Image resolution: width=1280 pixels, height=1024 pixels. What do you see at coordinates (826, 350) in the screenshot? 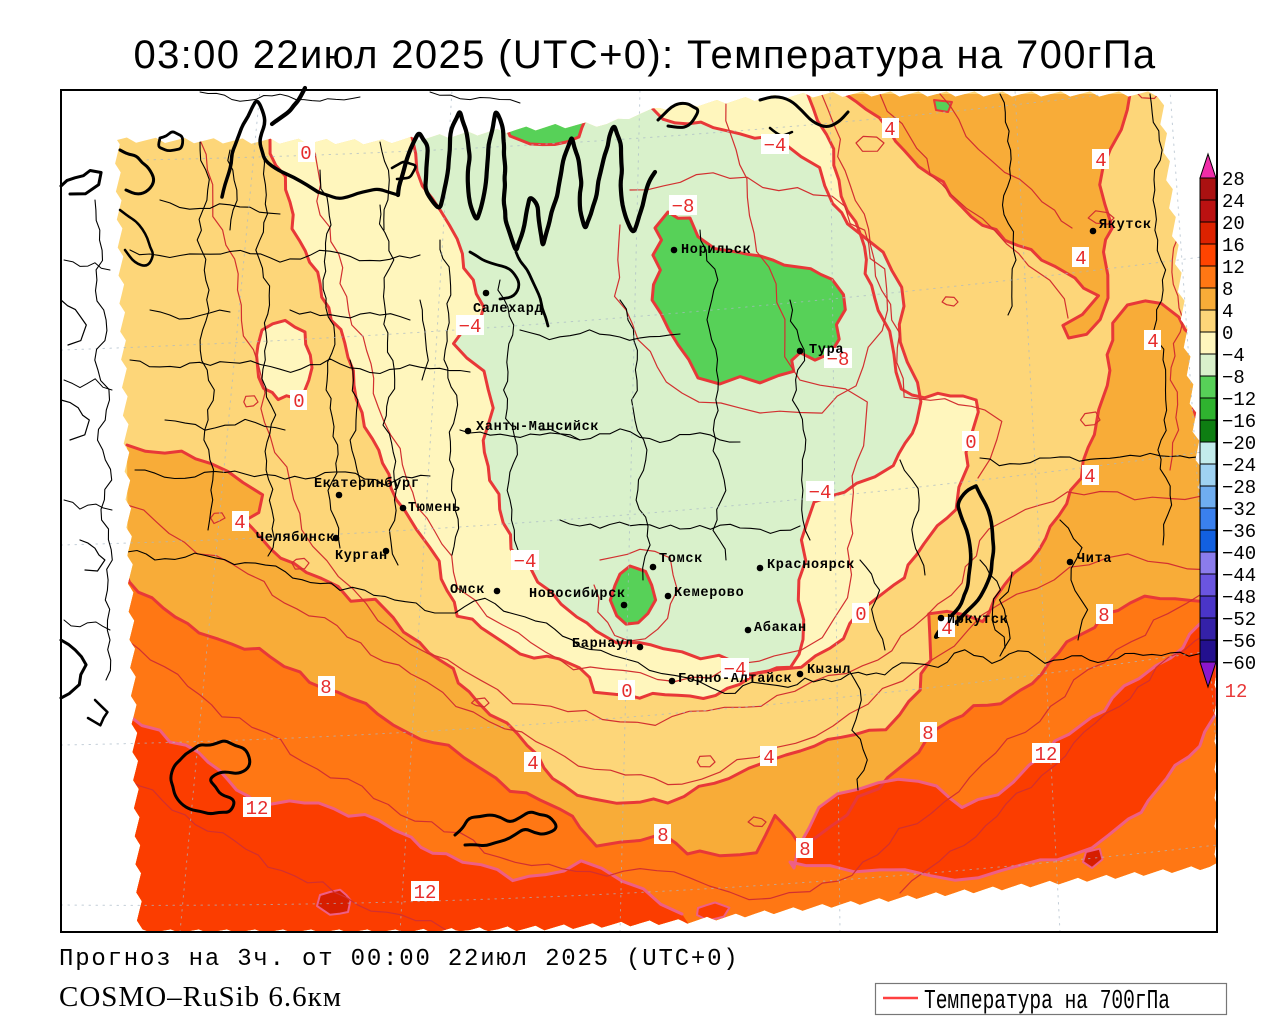
I see `svg-text: Тура` at bounding box center [826, 350].